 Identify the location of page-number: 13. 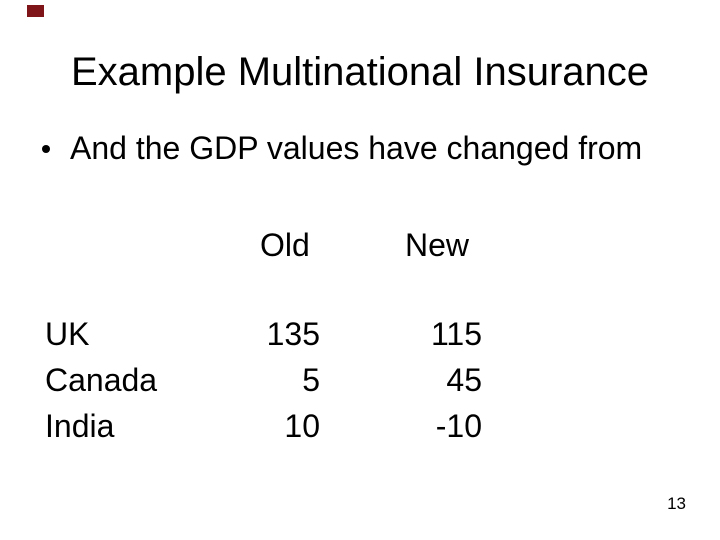
(676, 503).